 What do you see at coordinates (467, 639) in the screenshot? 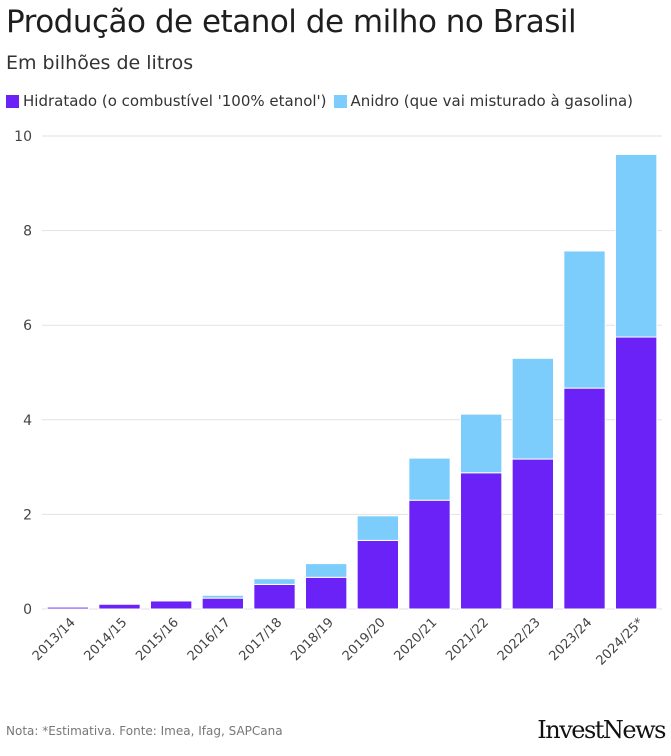
I see `x-tick-label: 2021/22` at bounding box center [467, 639].